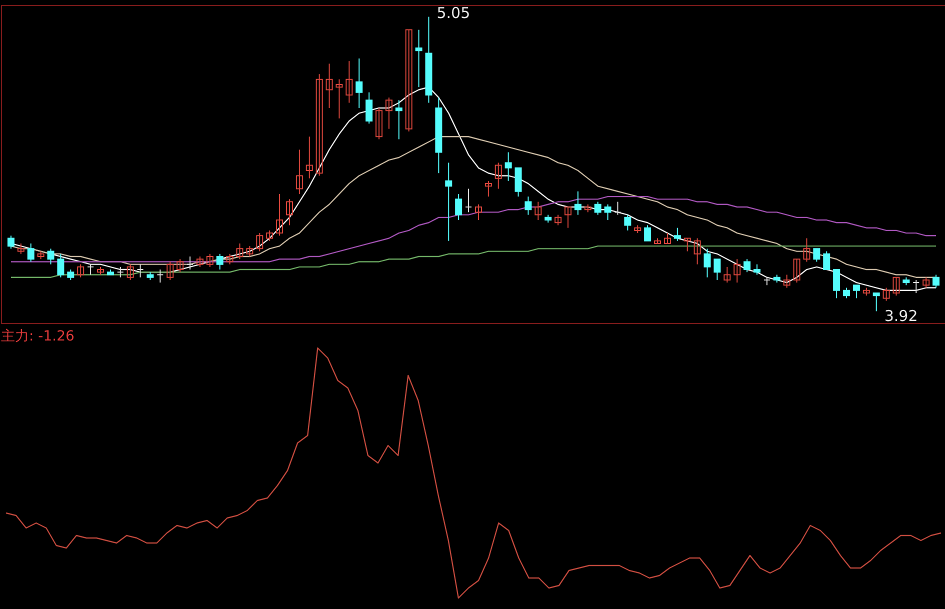  I want to click on annotation: 5.05, so click(453, 13).